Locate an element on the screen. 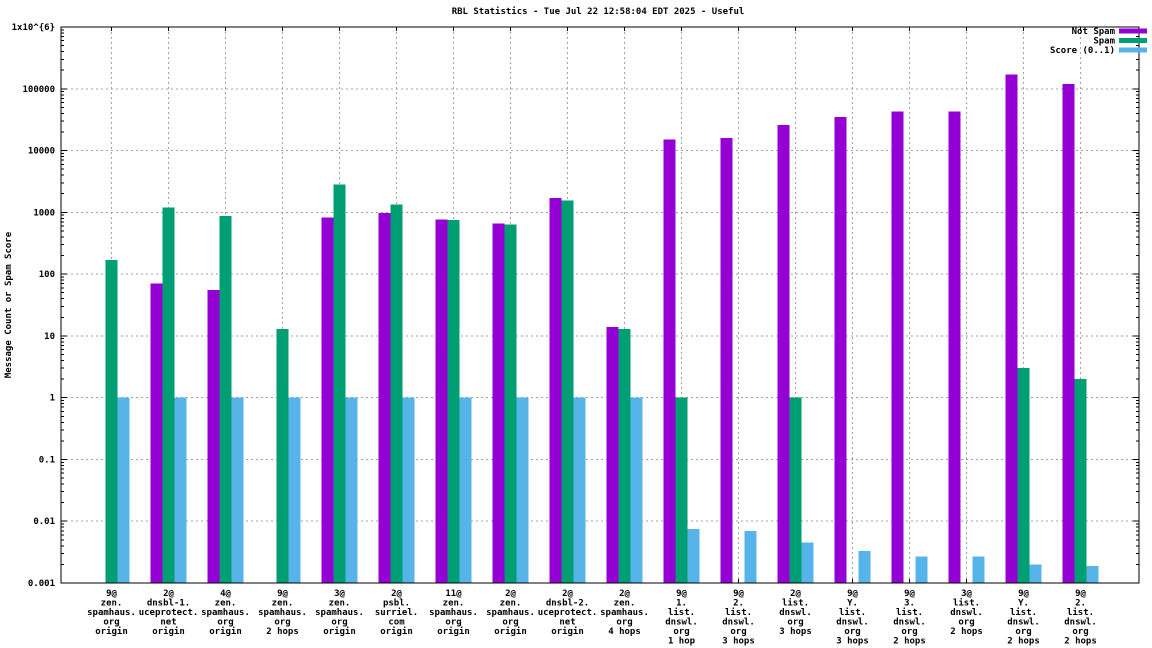  legend-label-score-0-1: Score (0..1) is located at coordinates (1082, 51).